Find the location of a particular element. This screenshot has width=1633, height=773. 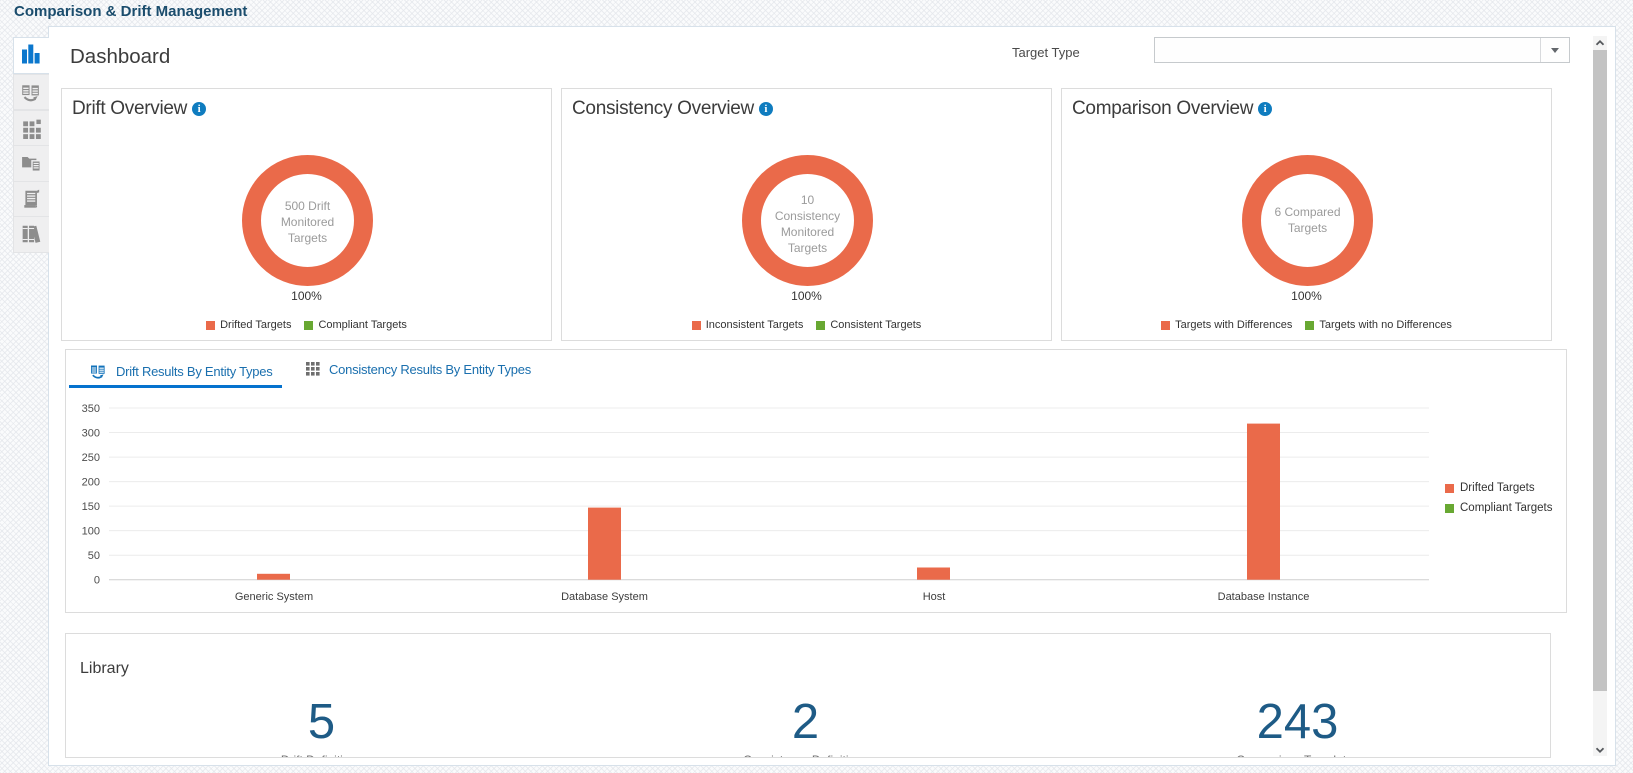

svg-text: 0 is located at coordinates (97, 581).